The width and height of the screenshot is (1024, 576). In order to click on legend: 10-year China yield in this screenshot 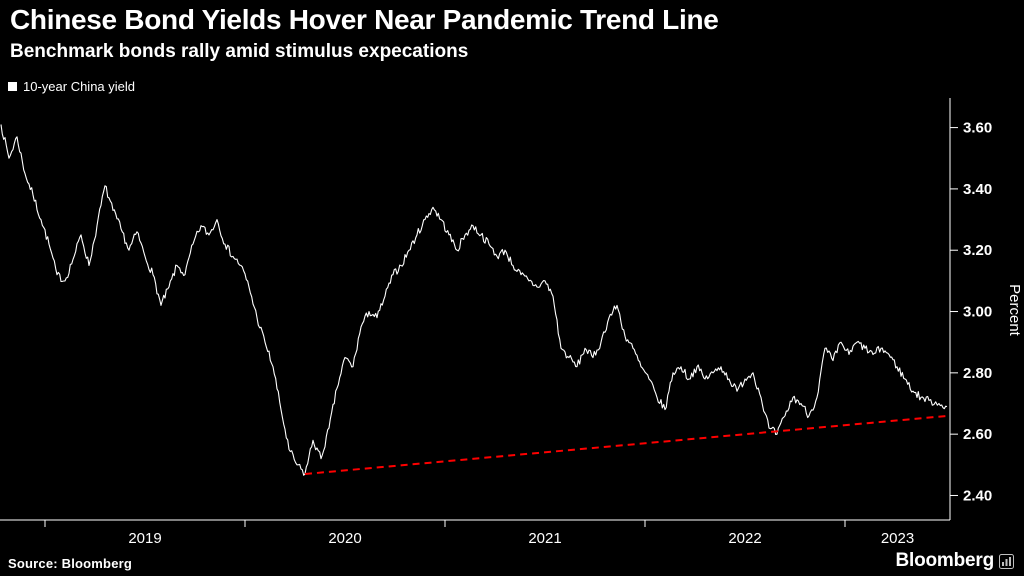, I will do `click(71, 86)`.